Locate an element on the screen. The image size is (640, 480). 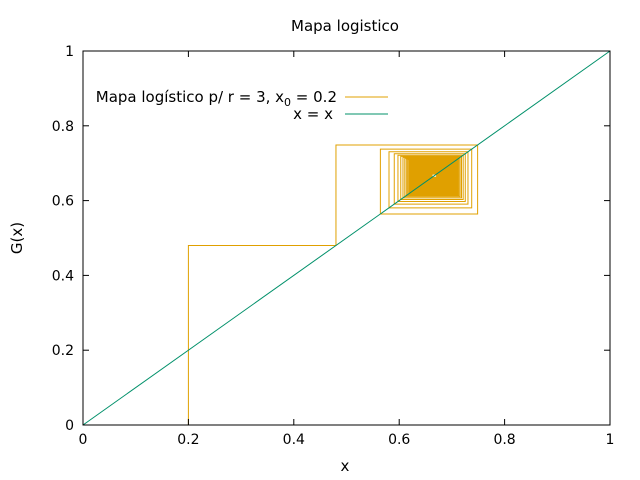
y-axis-label: G(x) is located at coordinates (17, 238).